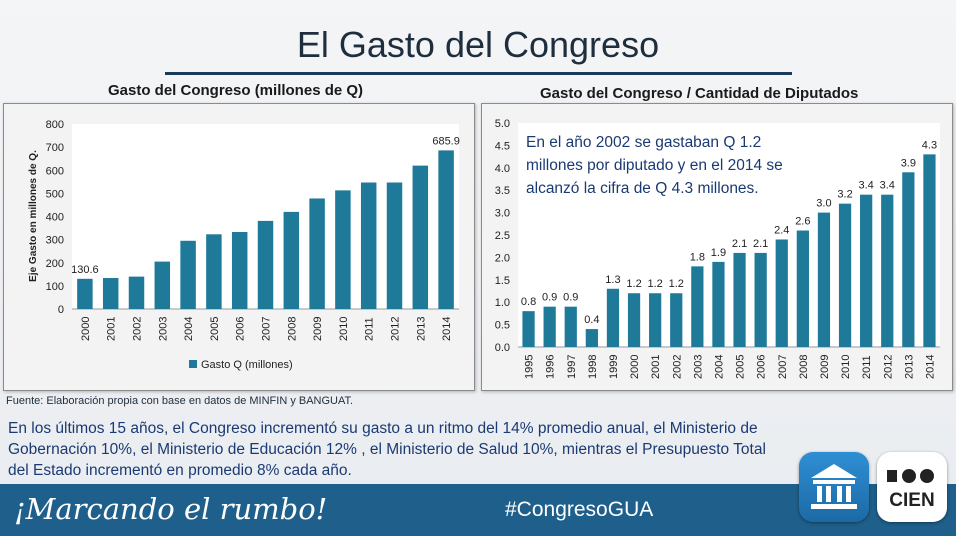 The height and width of the screenshot is (536, 956). I want to click on x-tick-label: 2008, so click(292, 329).